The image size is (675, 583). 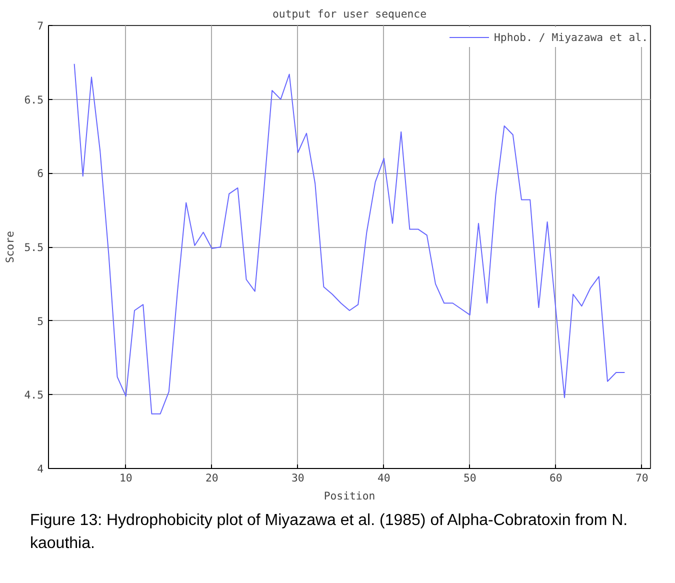 I want to click on x-axis-title: Position, so click(x=350, y=496).